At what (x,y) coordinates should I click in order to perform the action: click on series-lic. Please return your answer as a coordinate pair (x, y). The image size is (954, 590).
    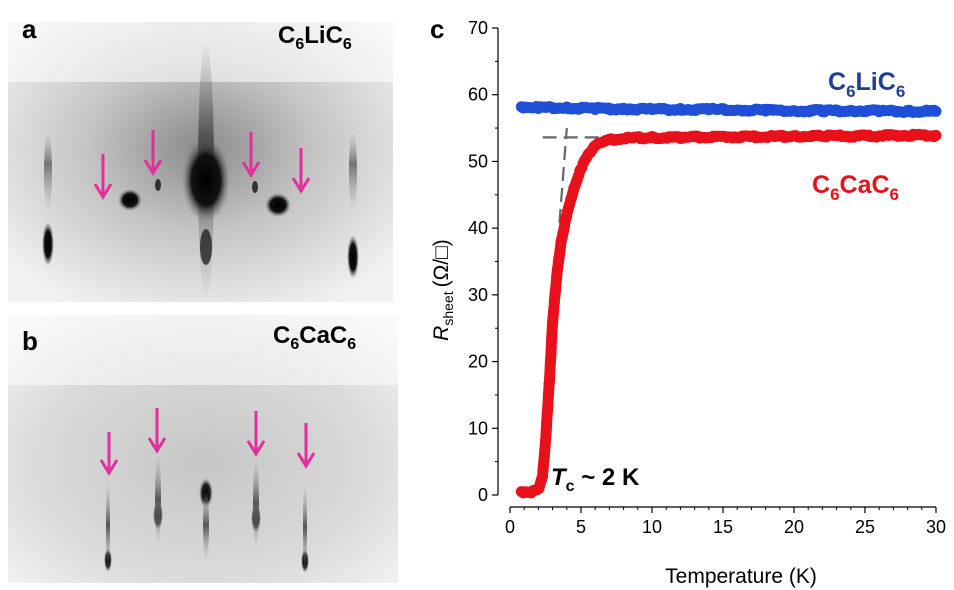
    Looking at the image, I should click on (728, 109).